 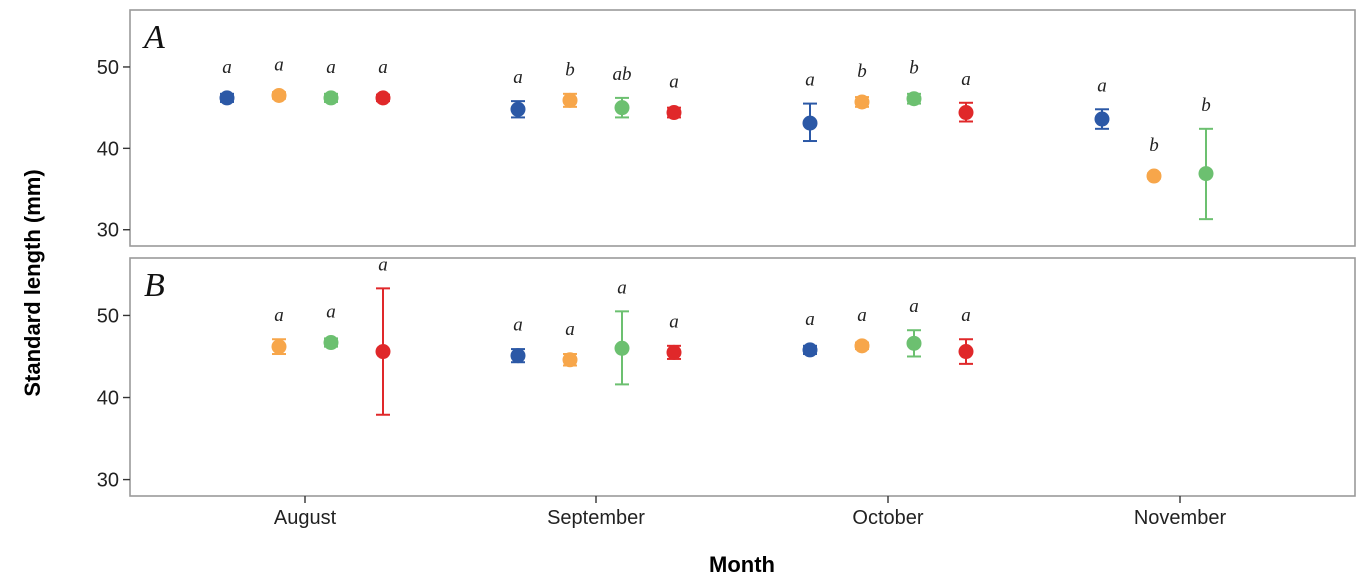 I want to click on y-axis-title: Standard length (mm), so click(x=32, y=282).